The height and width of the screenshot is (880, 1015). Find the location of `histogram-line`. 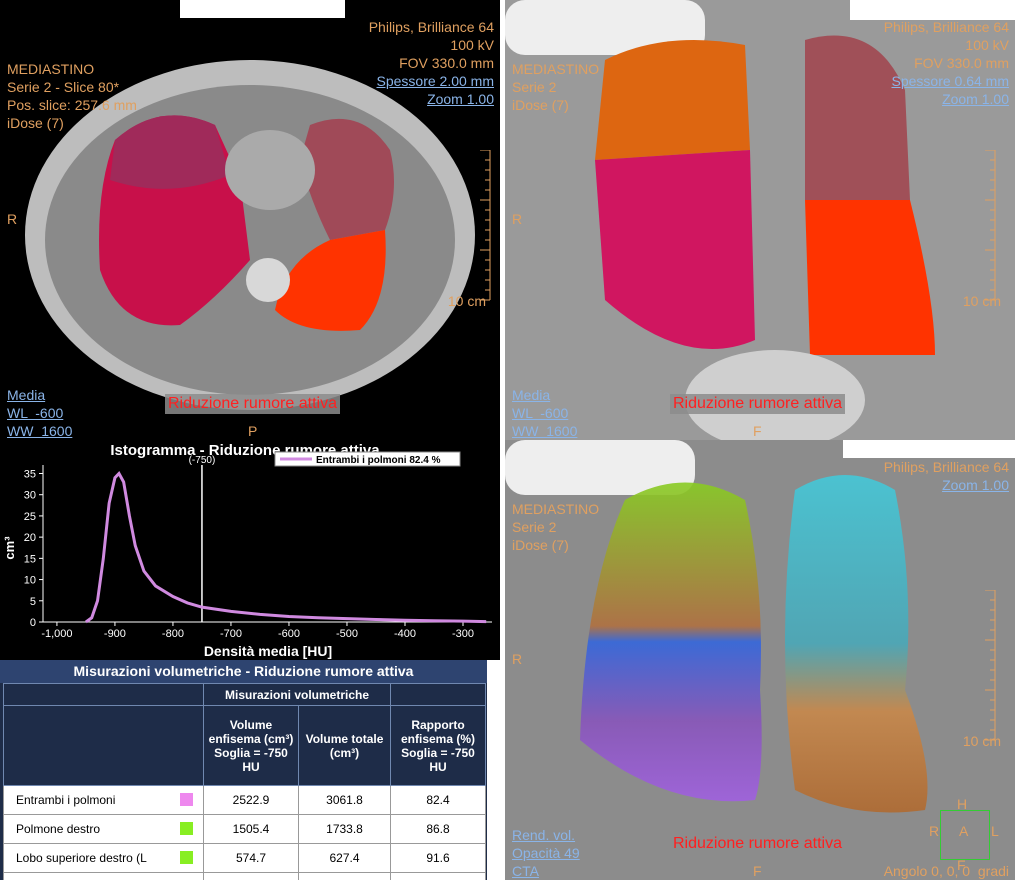

histogram-line is located at coordinates (286, 547).